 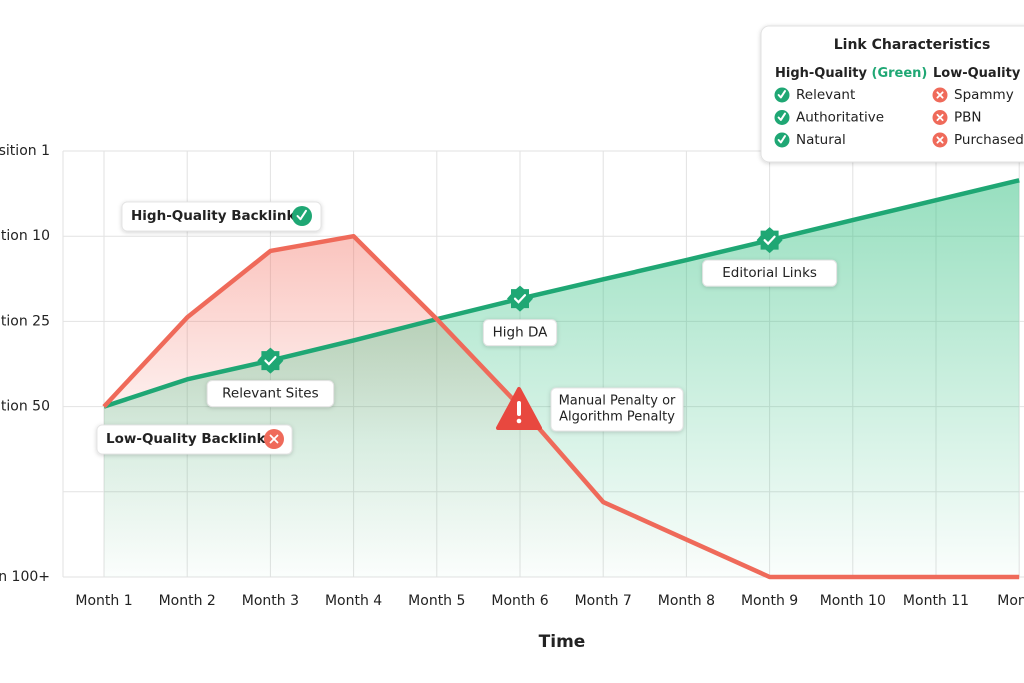 I want to click on y-tick-label: sition 10, so click(x=25, y=236).